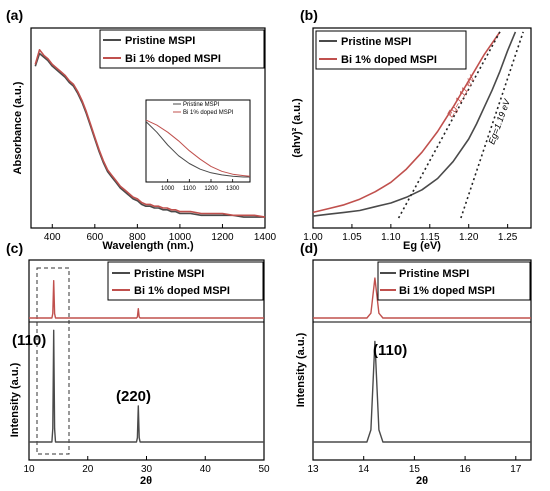 The width and height of the screenshot is (550, 491). I want to click on panel-d-tick-label: 17, so click(516, 469).